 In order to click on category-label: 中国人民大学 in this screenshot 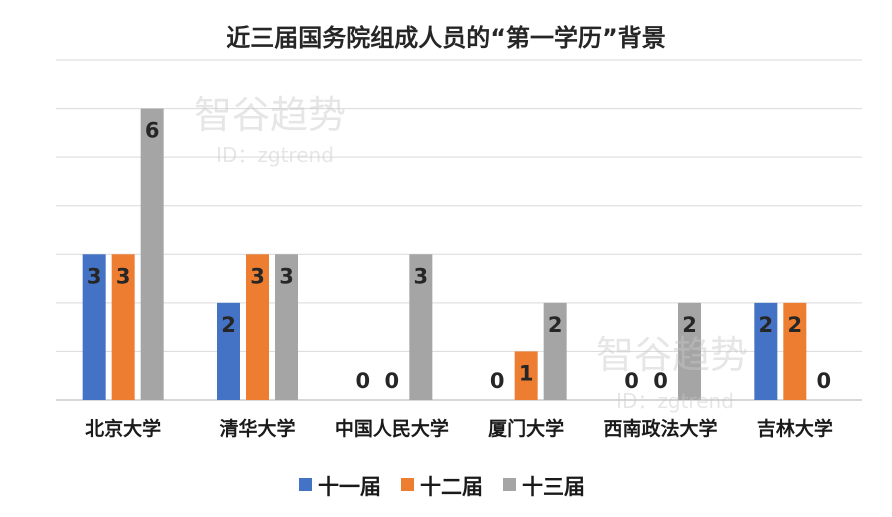, I will do `click(392, 428)`.